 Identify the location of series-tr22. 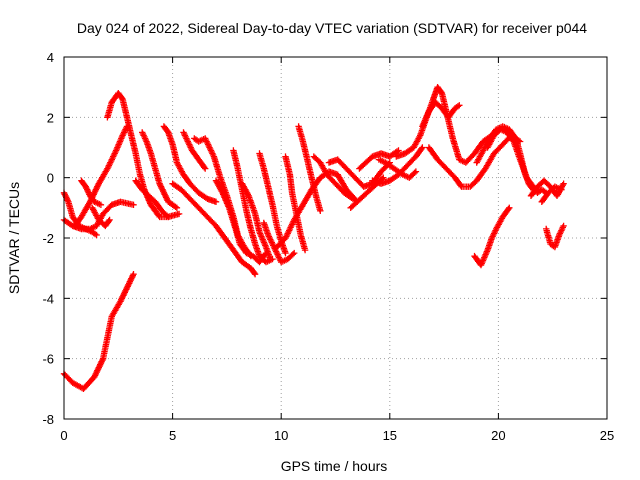
(333, 177).